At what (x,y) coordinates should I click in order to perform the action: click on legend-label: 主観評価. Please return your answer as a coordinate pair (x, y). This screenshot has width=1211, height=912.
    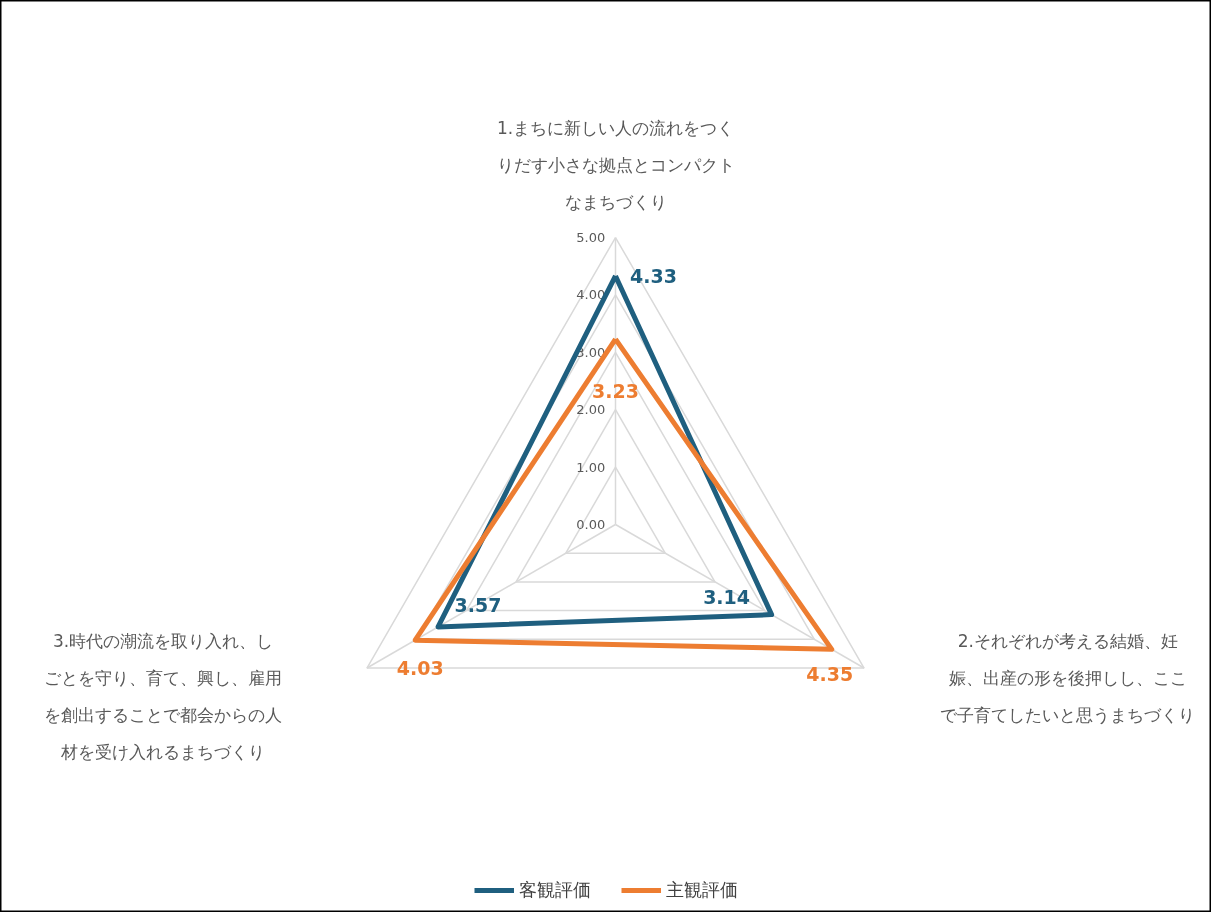
    Looking at the image, I should click on (701, 890).